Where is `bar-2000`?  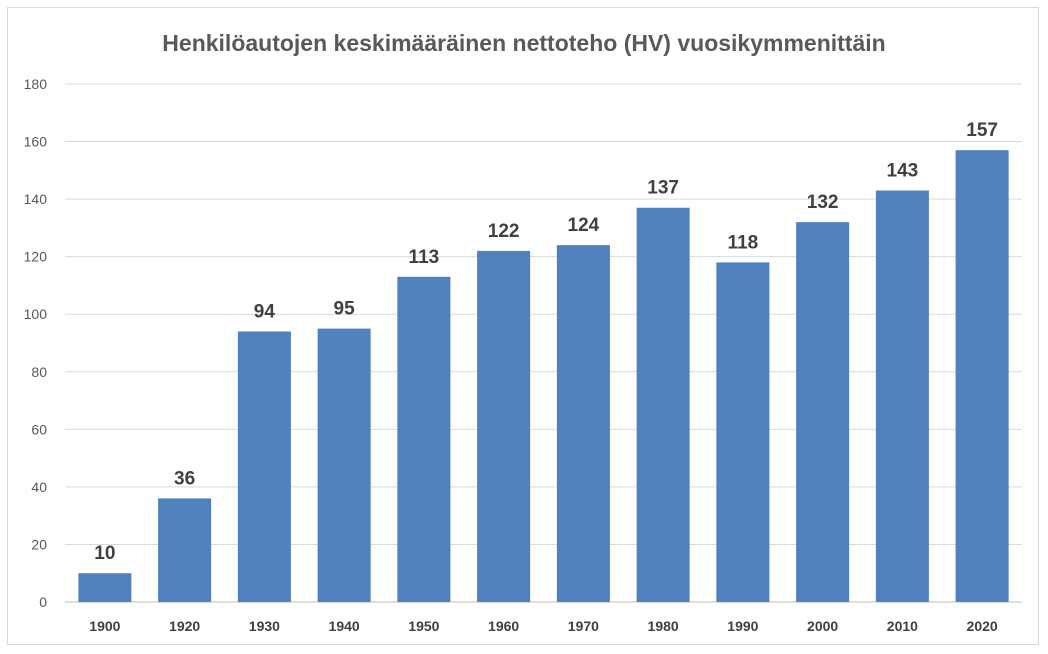
bar-2000 is located at coordinates (823, 412).